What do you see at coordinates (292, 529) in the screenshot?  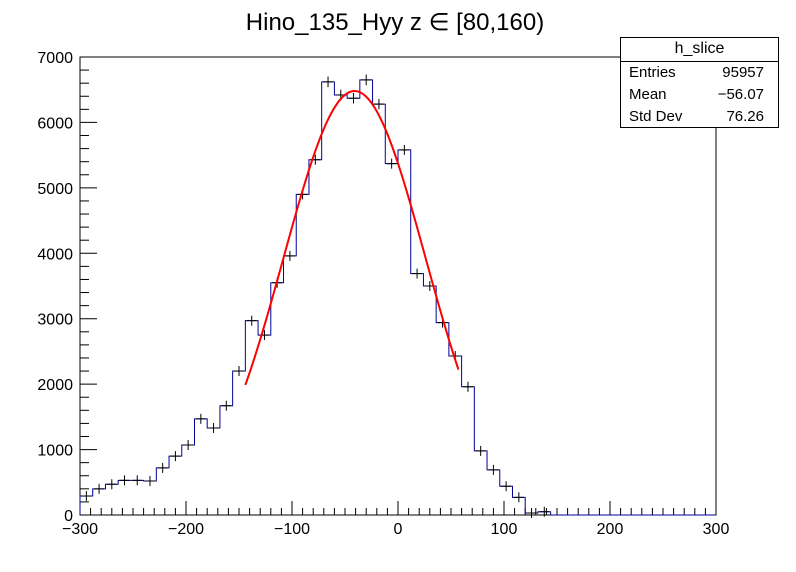 I see `x-tick-label: −100` at bounding box center [292, 529].